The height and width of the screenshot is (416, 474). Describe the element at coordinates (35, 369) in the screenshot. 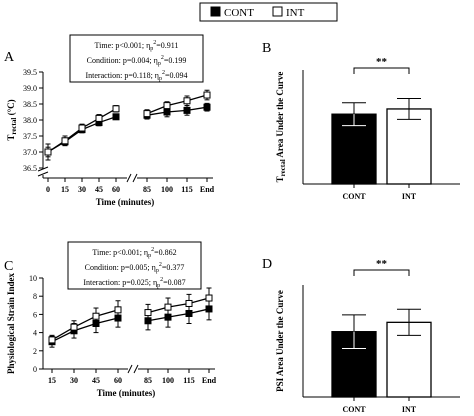

I see `y-tick-label: 0` at that location.